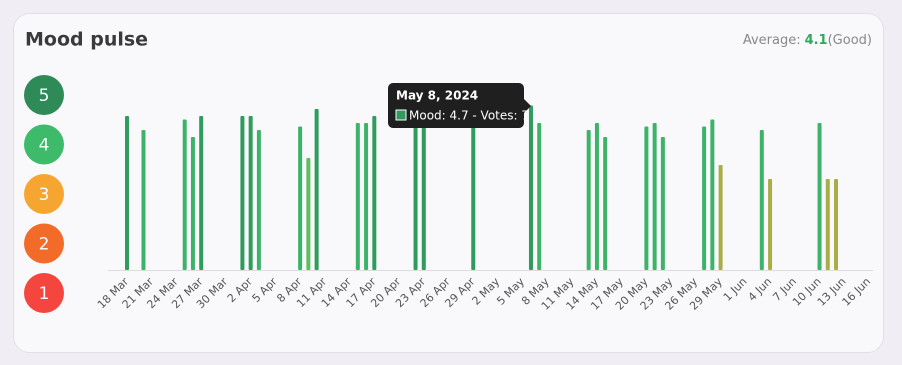 This screenshot has width=902, height=365. Describe the element at coordinates (816, 40) in the screenshot. I see `average-value: 4.1` at that location.